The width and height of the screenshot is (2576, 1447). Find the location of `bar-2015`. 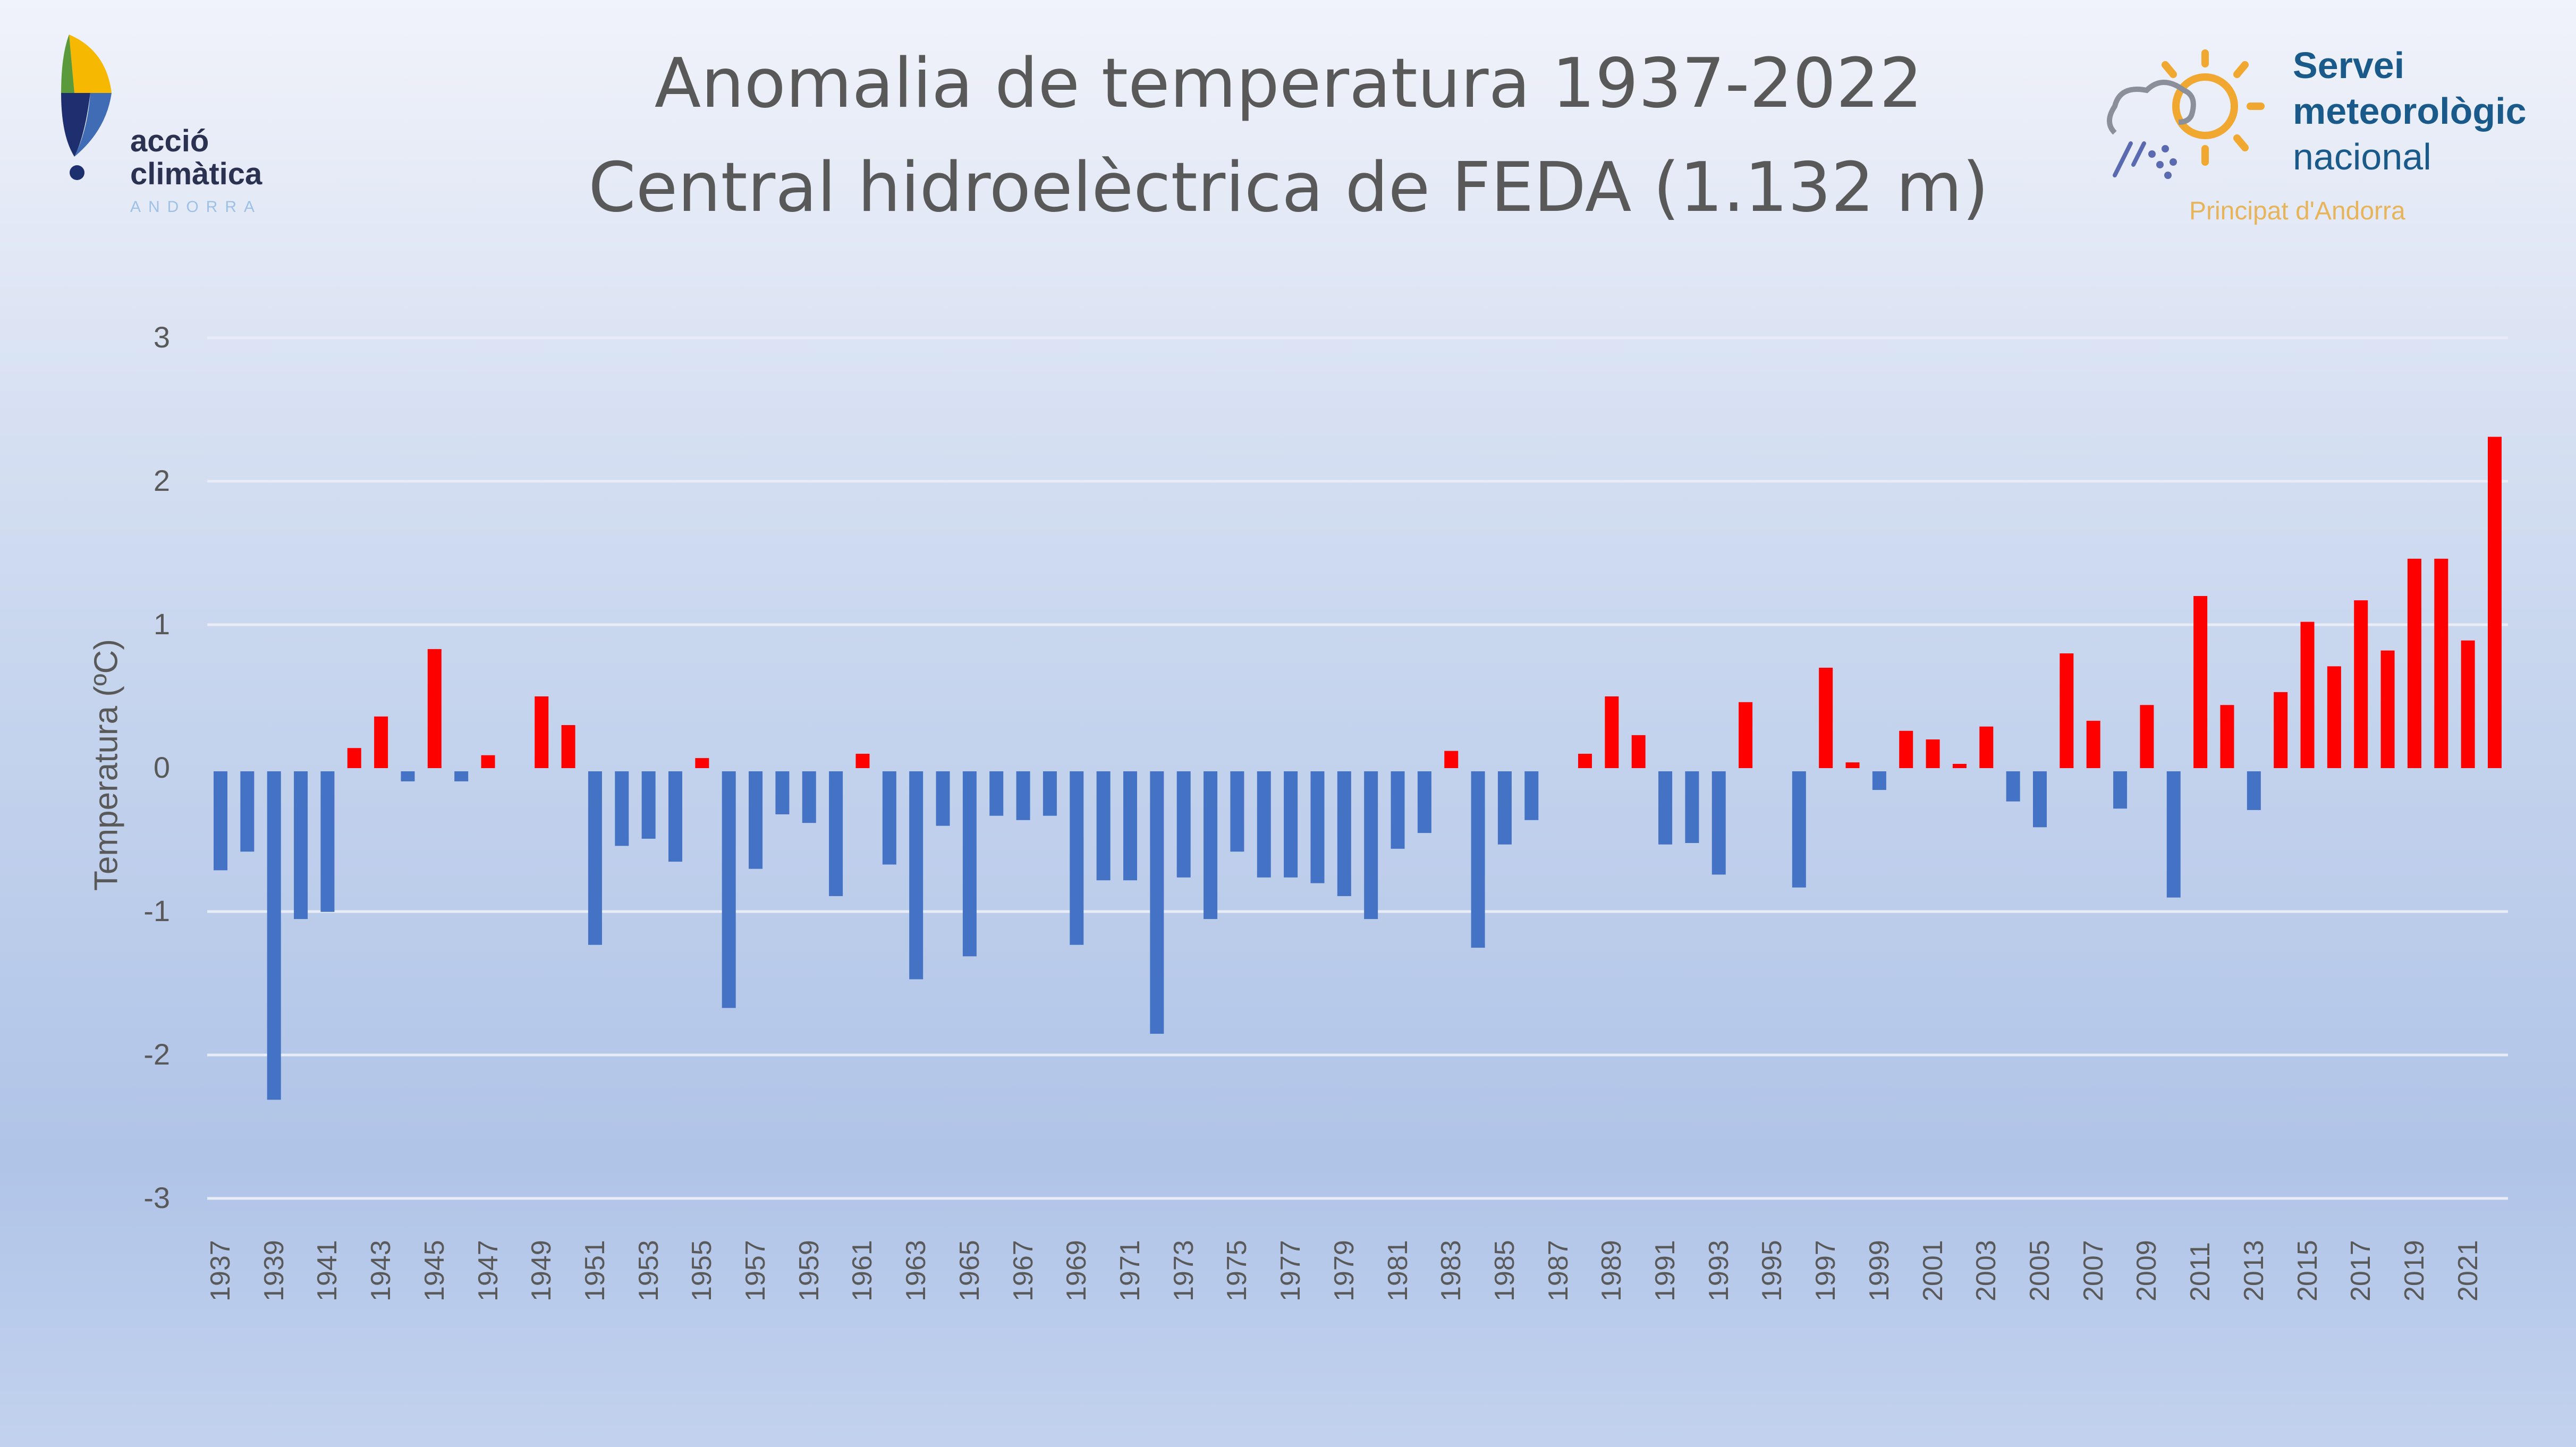

bar-2015 is located at coordinates (2307, 695).